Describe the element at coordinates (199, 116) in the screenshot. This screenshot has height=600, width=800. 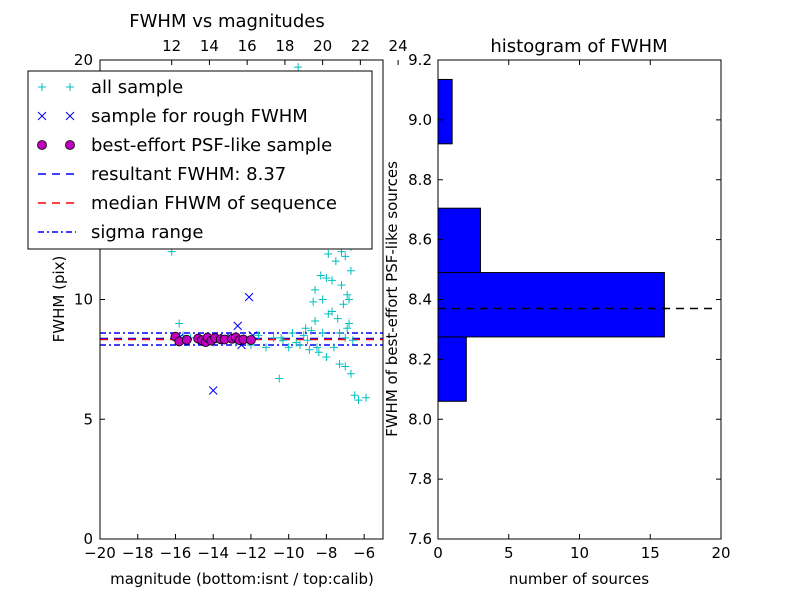
I see `legend-label: sample for rough FWHM` at that location.